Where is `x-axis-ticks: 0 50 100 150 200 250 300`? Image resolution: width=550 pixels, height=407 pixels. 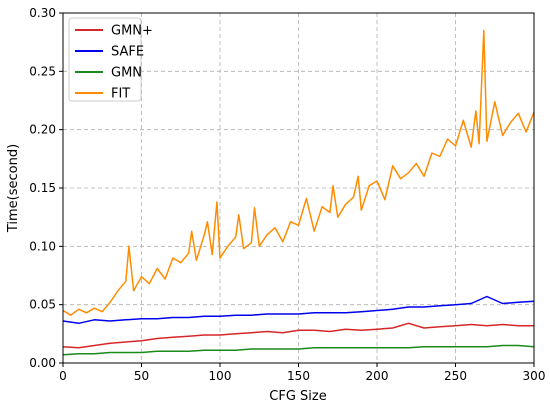
x-axis-ticks: 0 50 100 150 200 250 300 is located at coordinates (302, 373).